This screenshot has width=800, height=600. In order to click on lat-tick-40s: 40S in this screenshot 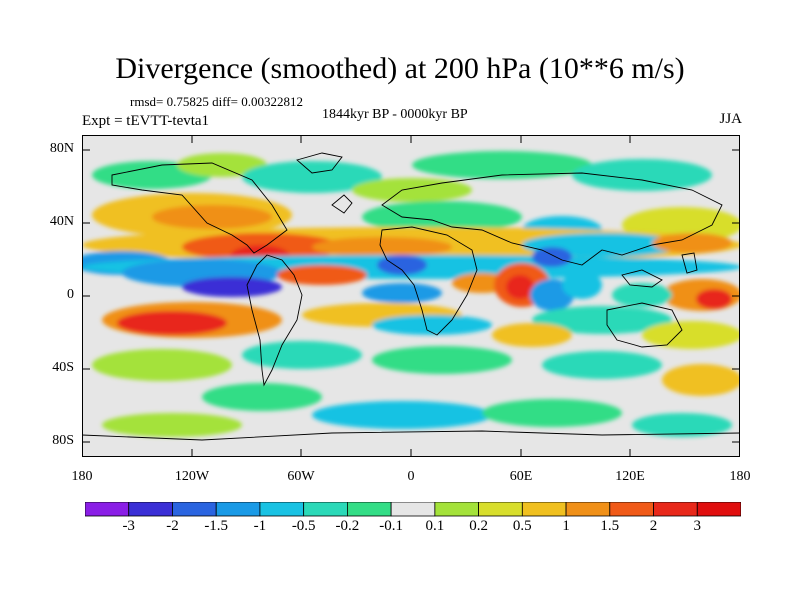, I will do `click(63, 367)`.